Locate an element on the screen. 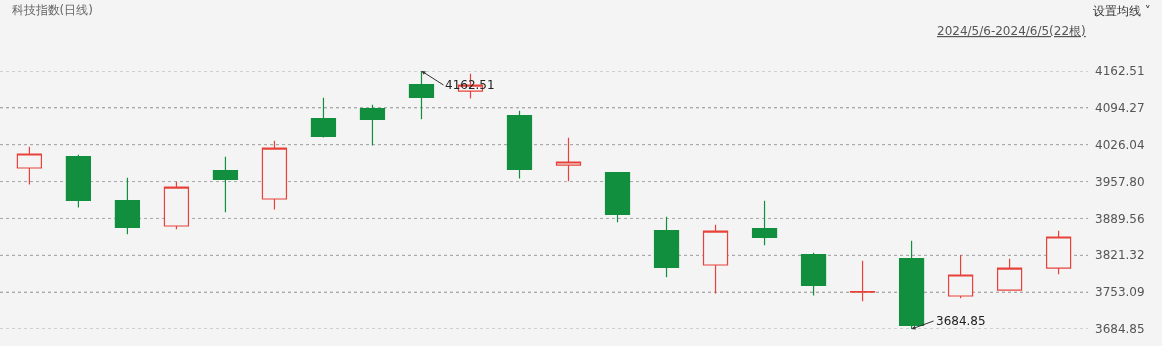  y-tick-label: 4162.51 is located at coordinates (1120, 71).